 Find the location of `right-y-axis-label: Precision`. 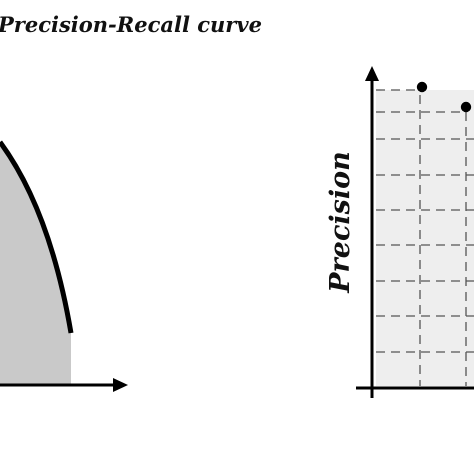

right-y-axis-label: Precision is located at coordinates (340, 222).